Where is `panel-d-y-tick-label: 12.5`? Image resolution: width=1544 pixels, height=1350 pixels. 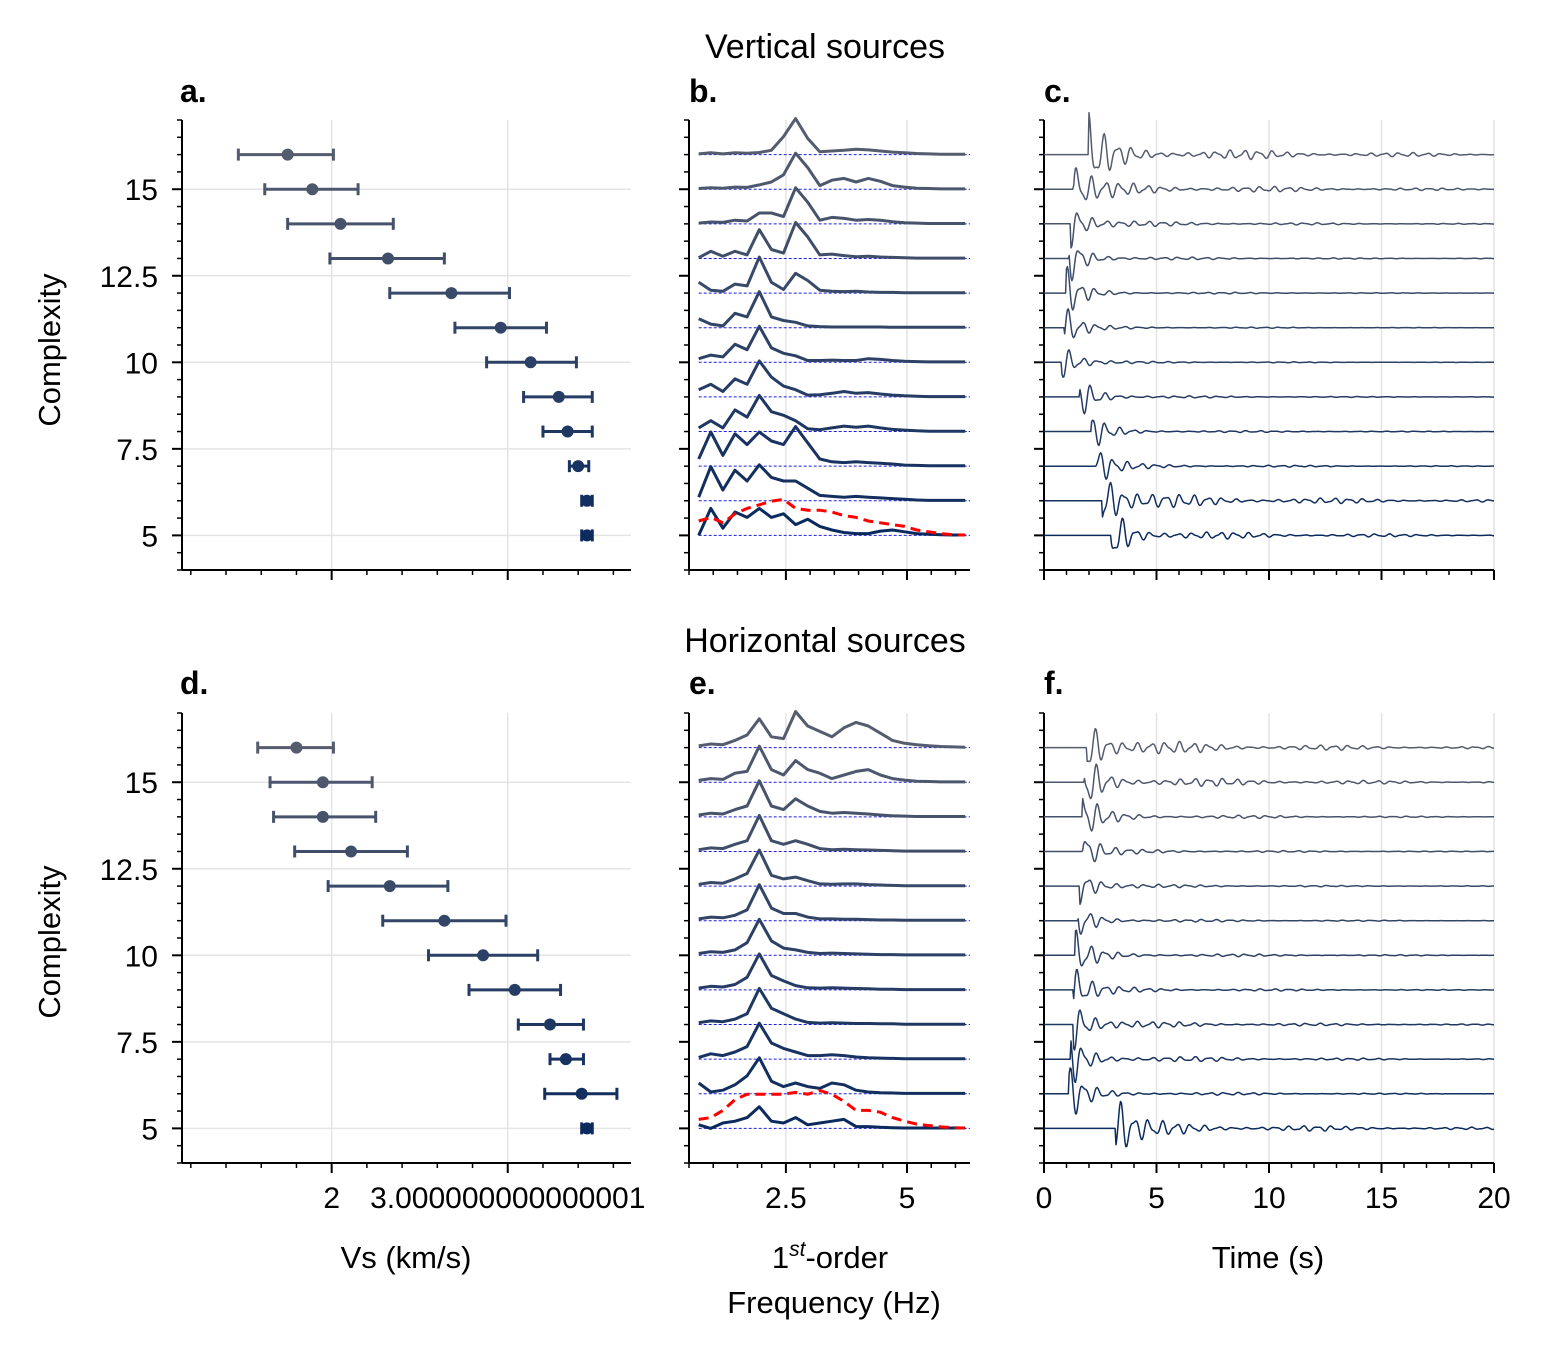 panel-d-y-tick-label: 12.5 is located at coordinates (129, 870).